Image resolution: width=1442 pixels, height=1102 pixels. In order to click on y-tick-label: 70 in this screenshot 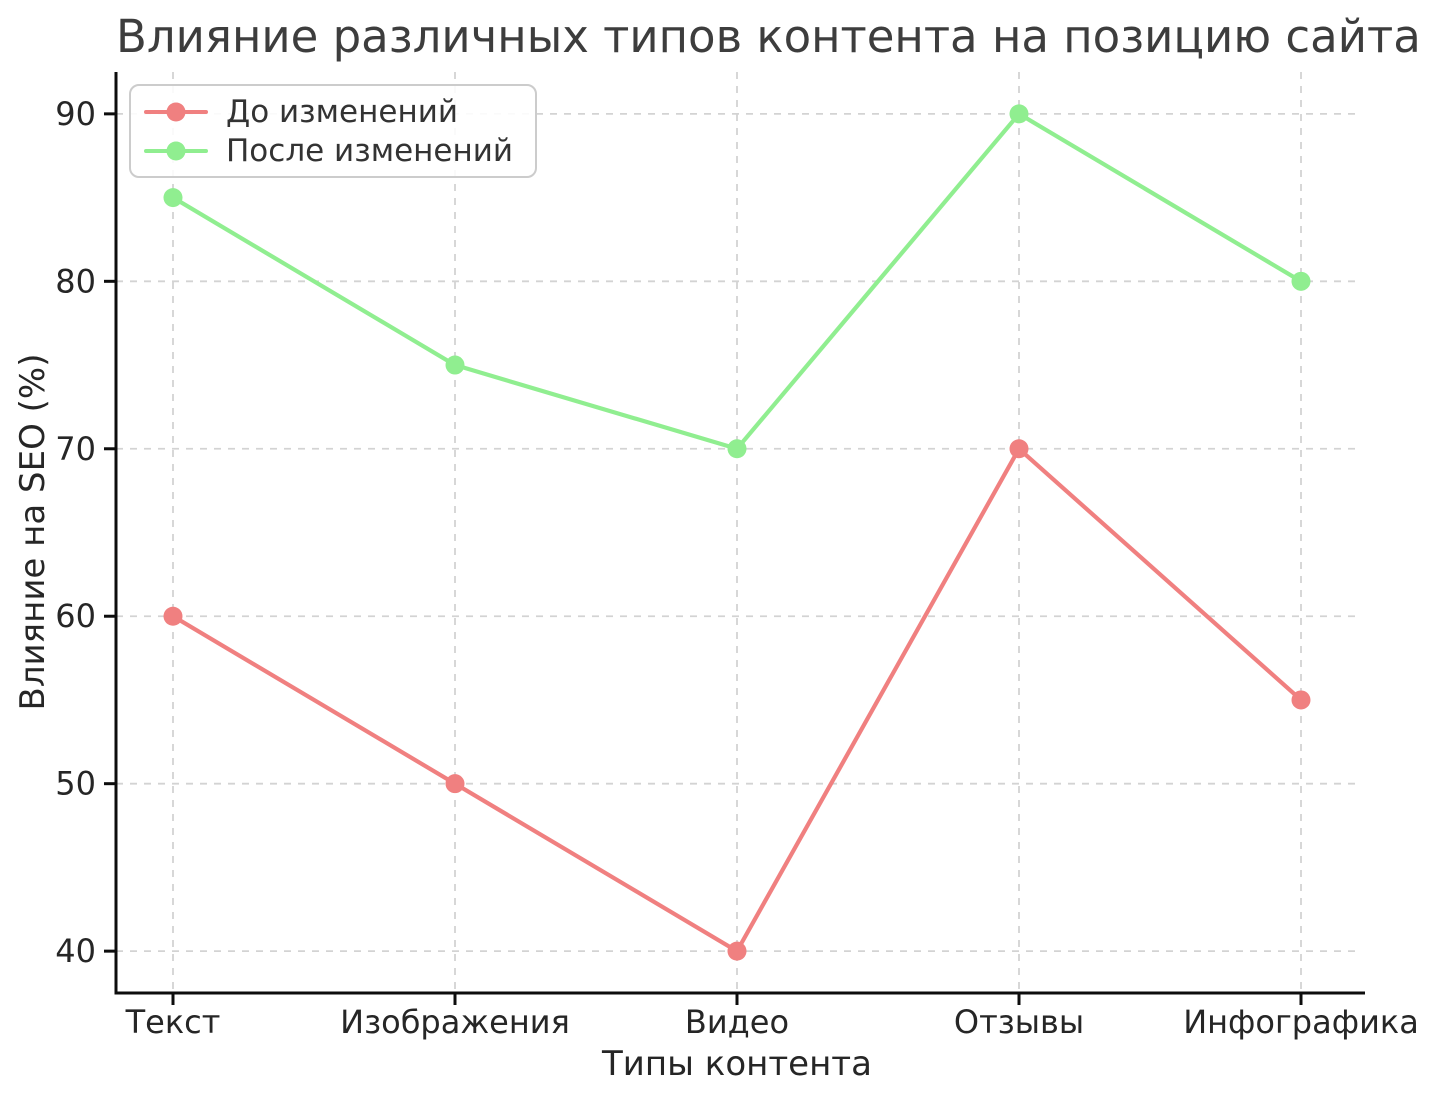, I will do `click(75, 449)`.